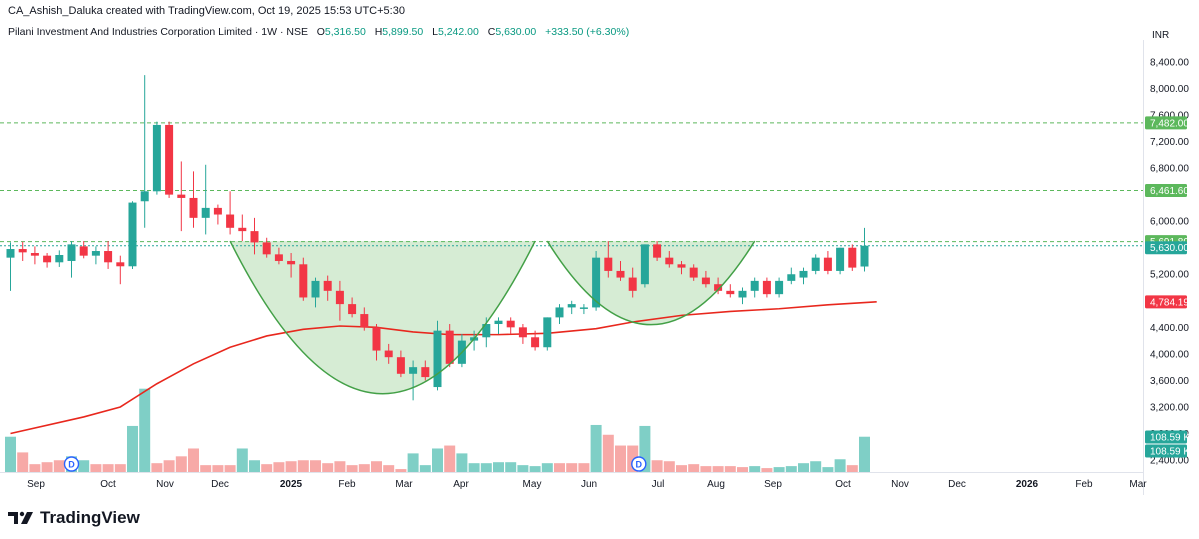 The width and height of the screenshot is (1199, 539). What do you see at coordinates (165, 484) in the screenshot?
I see `time-tick-label: Nov` at bounding box center [165, 484].